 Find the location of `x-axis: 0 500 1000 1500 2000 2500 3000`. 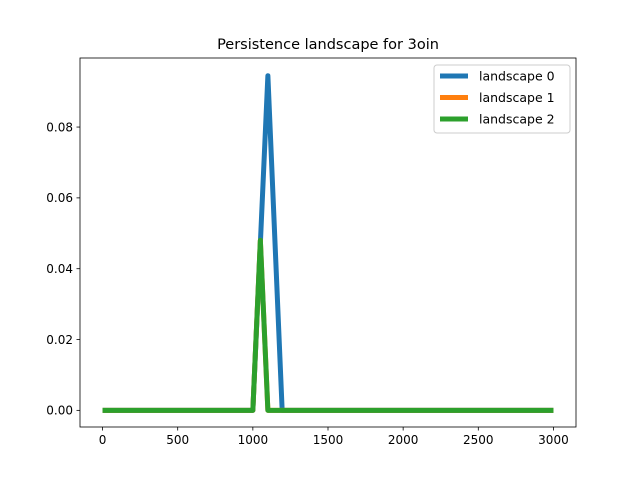

x-axis: 0 500 1000 1500 2000 2500 3000 is located at coordinates (334, 437).